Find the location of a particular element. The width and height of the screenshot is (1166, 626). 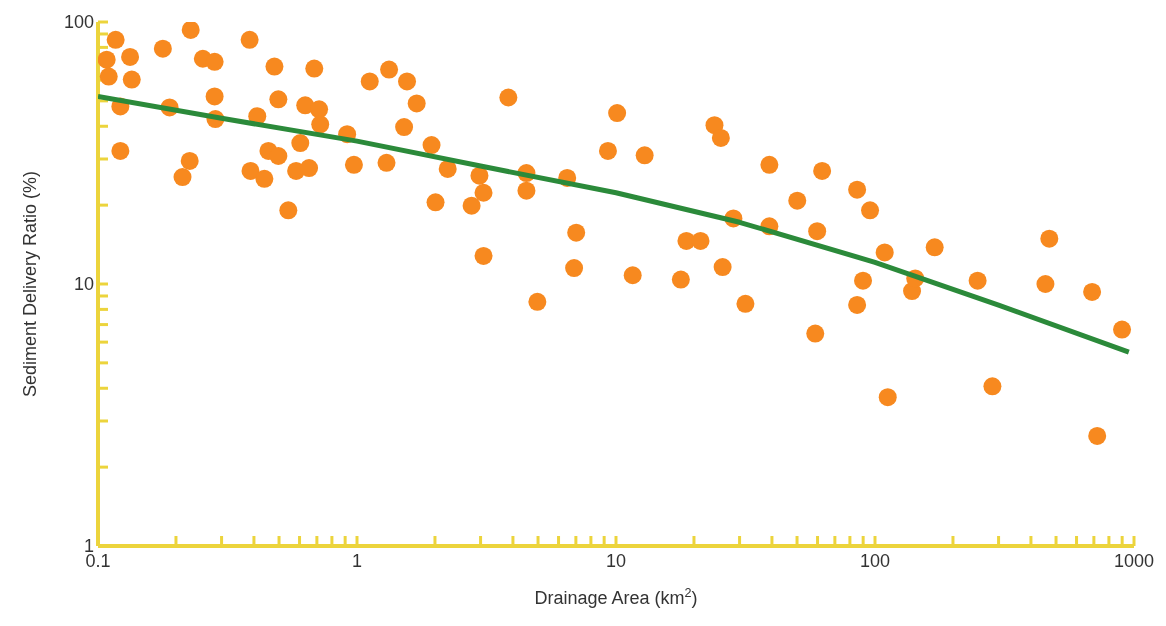

x-tick-label: 100 is located at coordinates (875, 560).